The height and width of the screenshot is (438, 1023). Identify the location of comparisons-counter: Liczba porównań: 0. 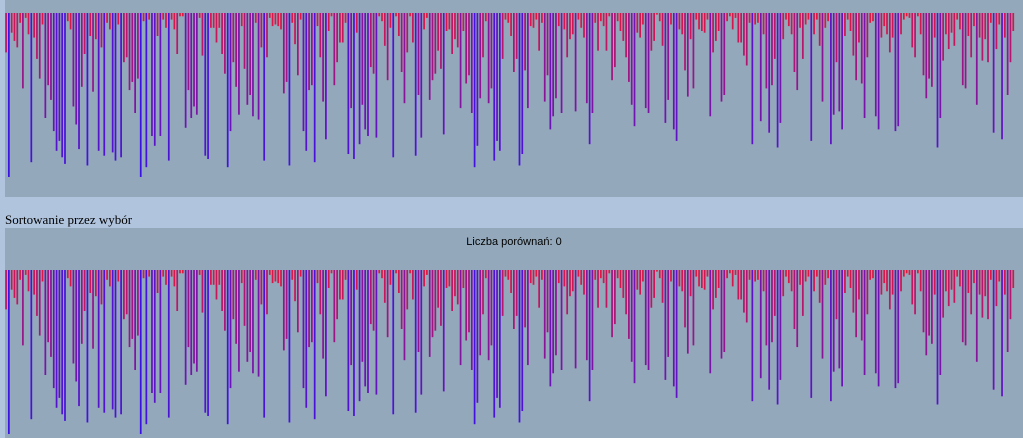
(514, 242).